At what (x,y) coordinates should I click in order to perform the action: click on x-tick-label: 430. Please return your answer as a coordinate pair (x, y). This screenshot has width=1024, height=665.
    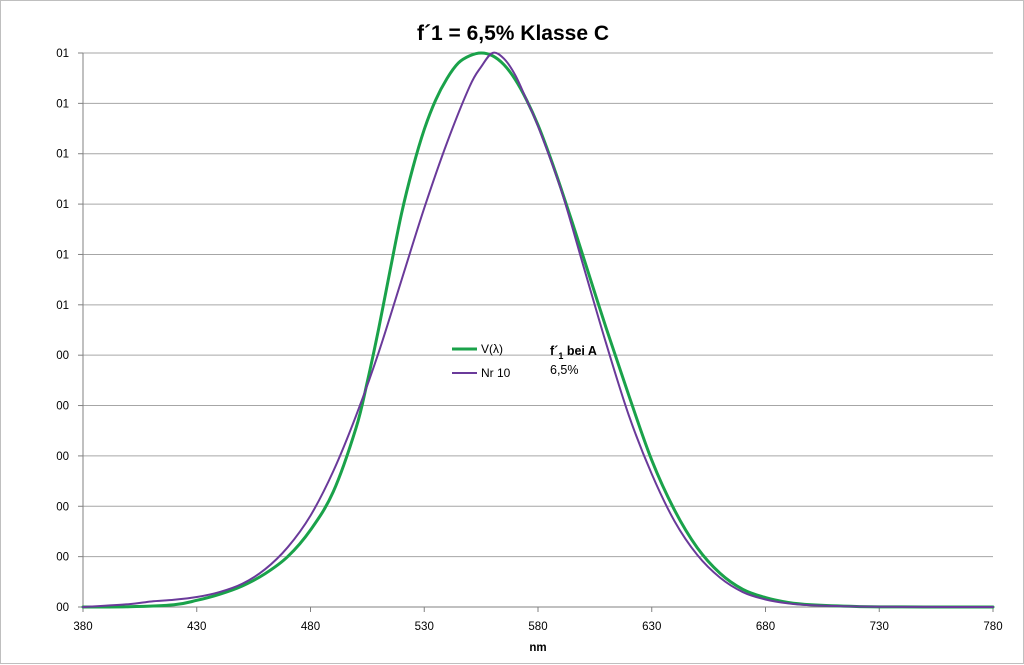
    Looking at the image, I should click on (196, 627).